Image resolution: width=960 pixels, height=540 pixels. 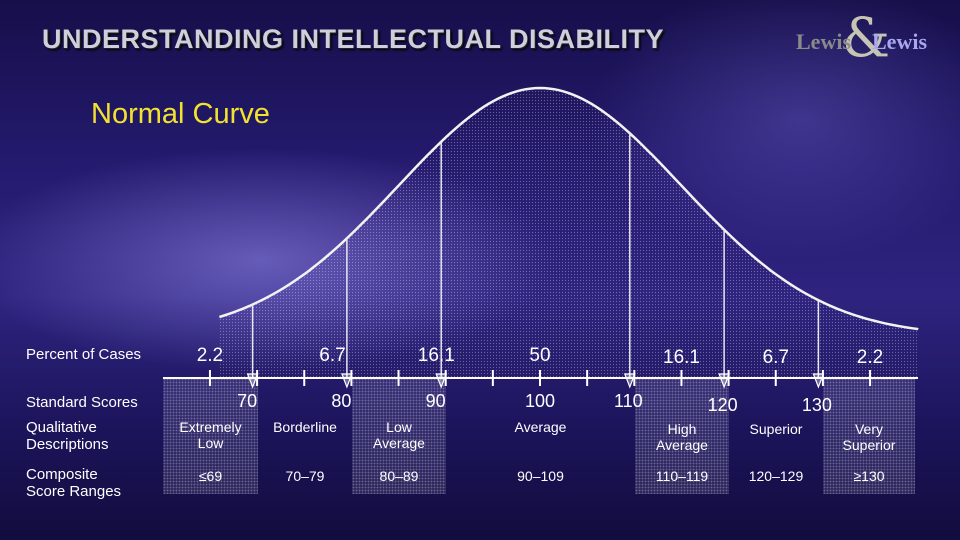 What do you see at coordinates (210, 476) in the screenshot?
I see `range-extremely-low: ≤69` at bounding box center [210, 476].